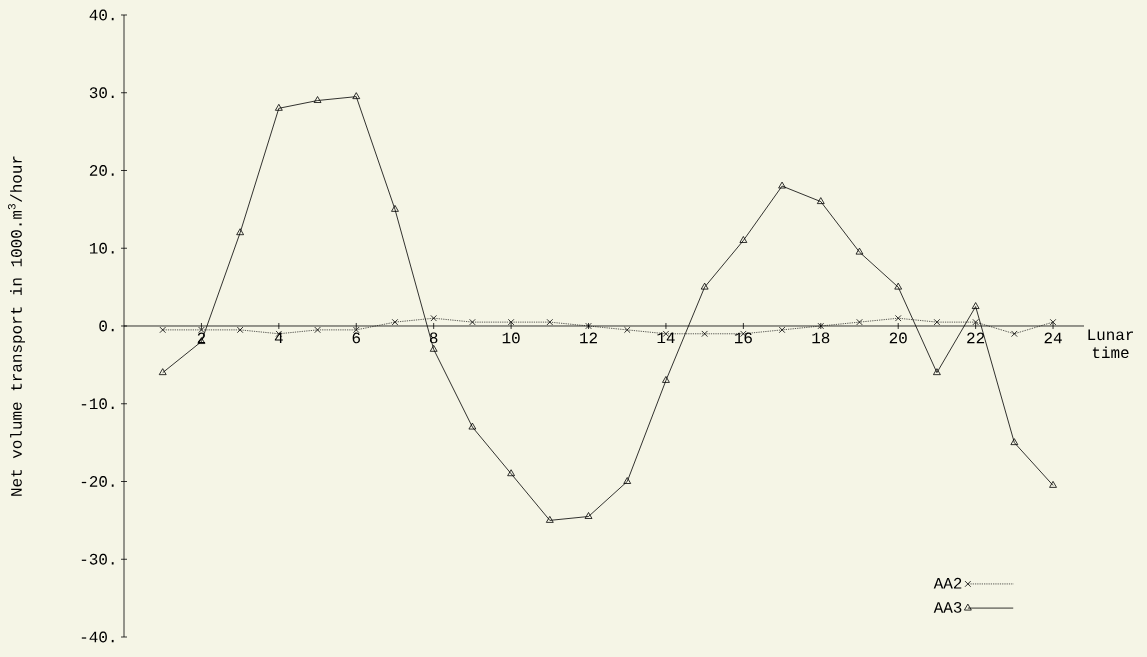 This screenshot has height=657, width=1147. Describe the element at coordinates (97, 559) in the screenshot. I see `y-tick-label: -30.` at that location.